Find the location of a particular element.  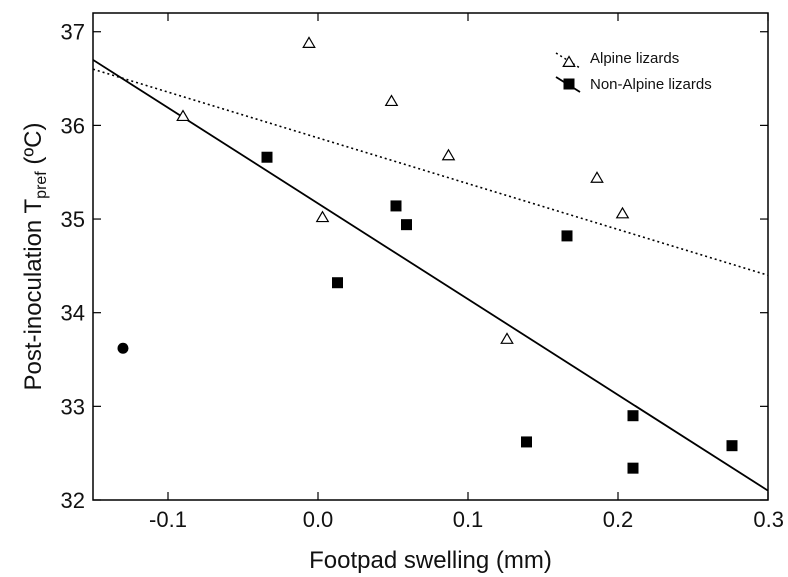

x-axis-title: Footpad swelling (mm) is located at coordinates (430, 560).